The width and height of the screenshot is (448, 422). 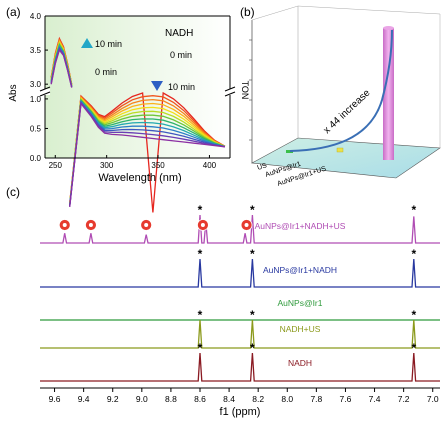 What do you see at coordinates (13, 92) in the screenshot?
I see `panel-a-y-label: Abs` at bounding box center [13, 92].